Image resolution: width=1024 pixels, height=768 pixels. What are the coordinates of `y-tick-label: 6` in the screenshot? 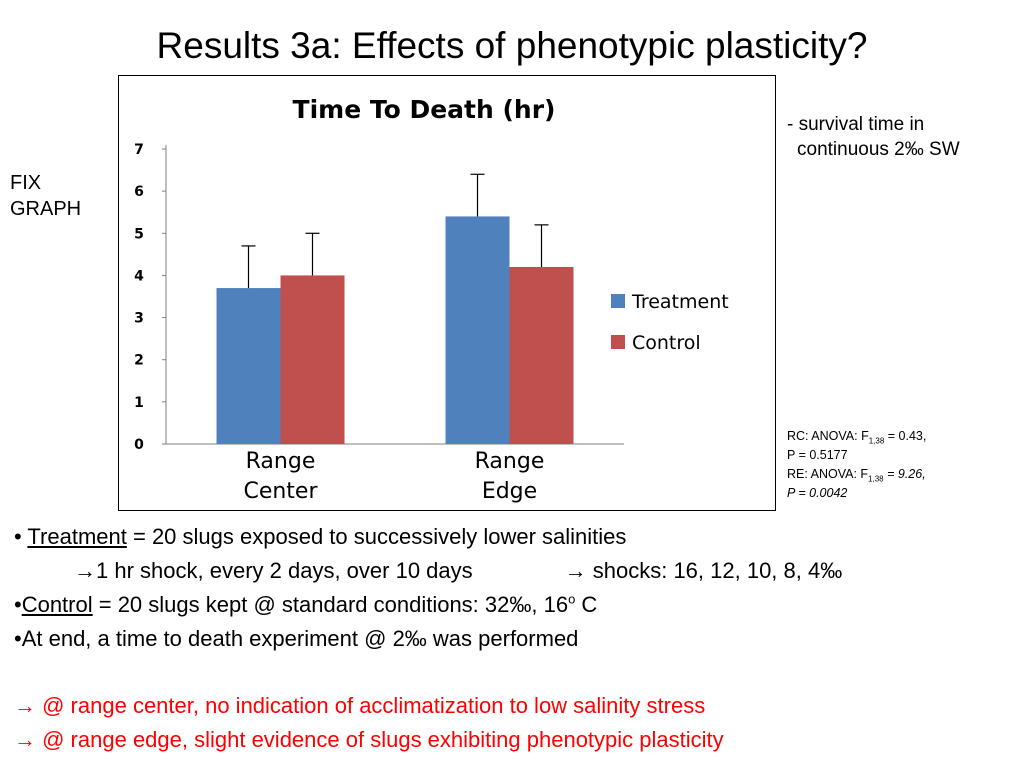 It's located at (139, 192).